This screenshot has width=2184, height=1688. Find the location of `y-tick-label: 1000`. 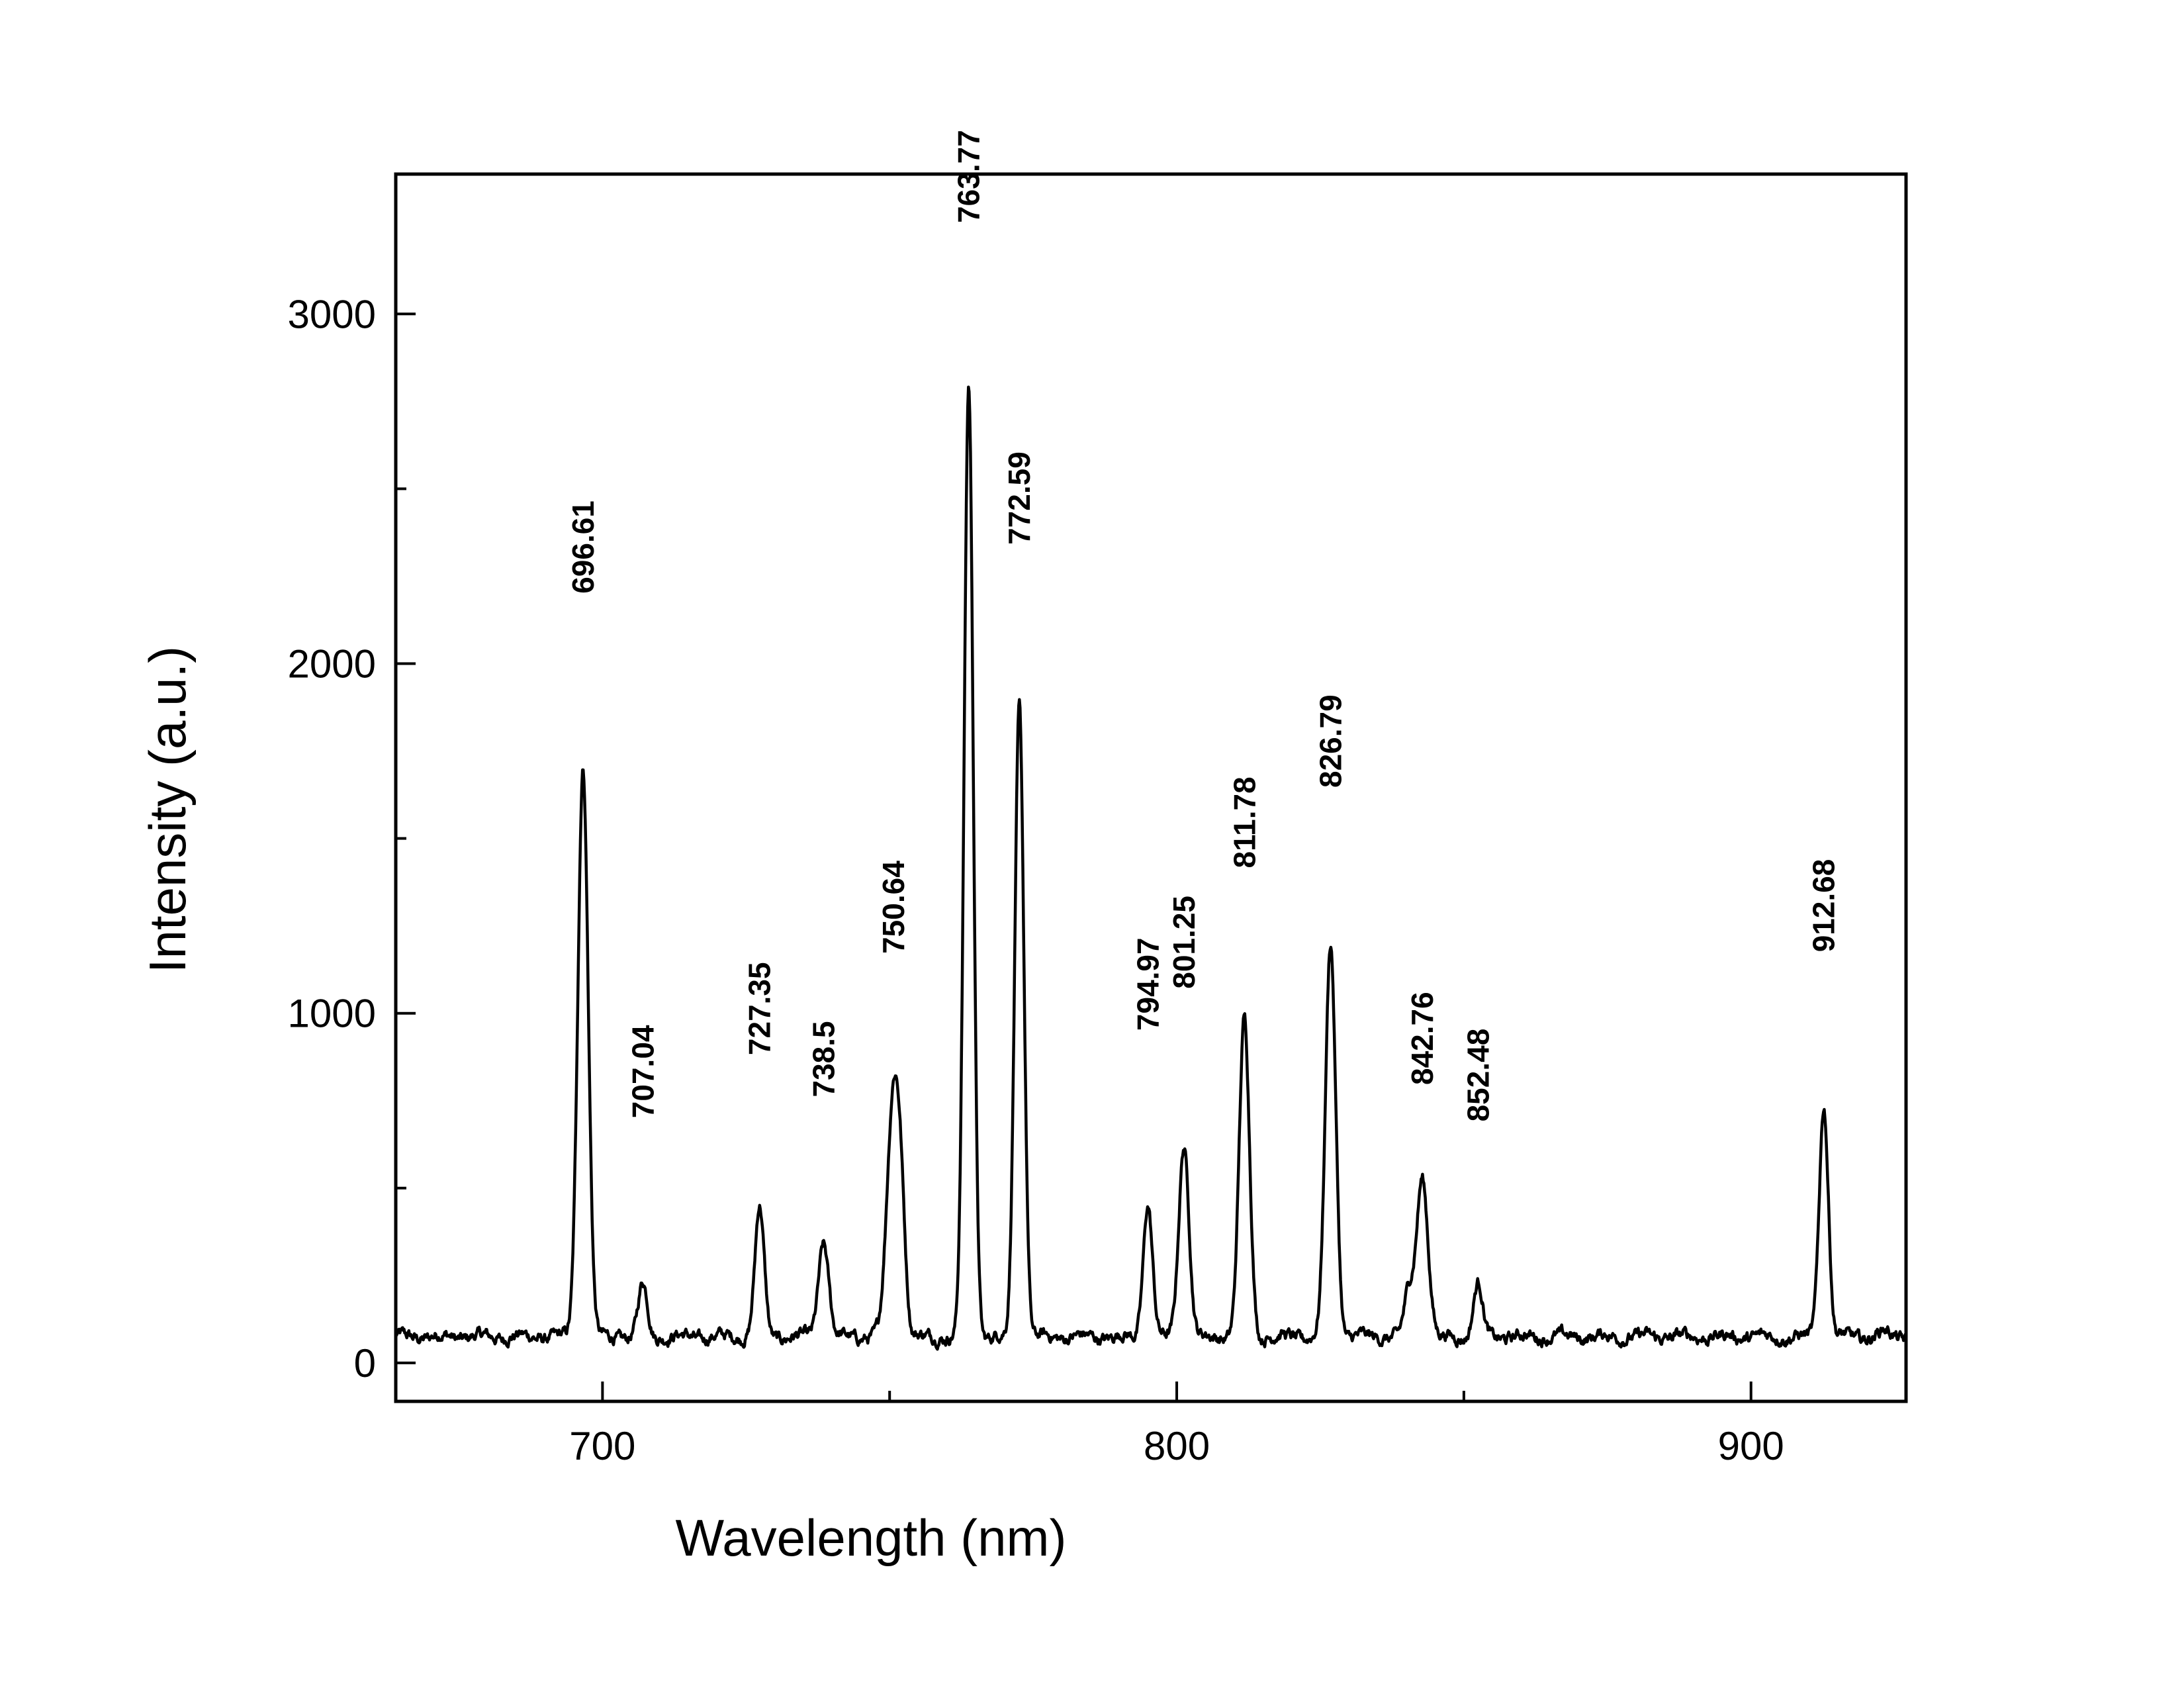

y-tick-label: 1000 is located at coordinates (332, 1014).